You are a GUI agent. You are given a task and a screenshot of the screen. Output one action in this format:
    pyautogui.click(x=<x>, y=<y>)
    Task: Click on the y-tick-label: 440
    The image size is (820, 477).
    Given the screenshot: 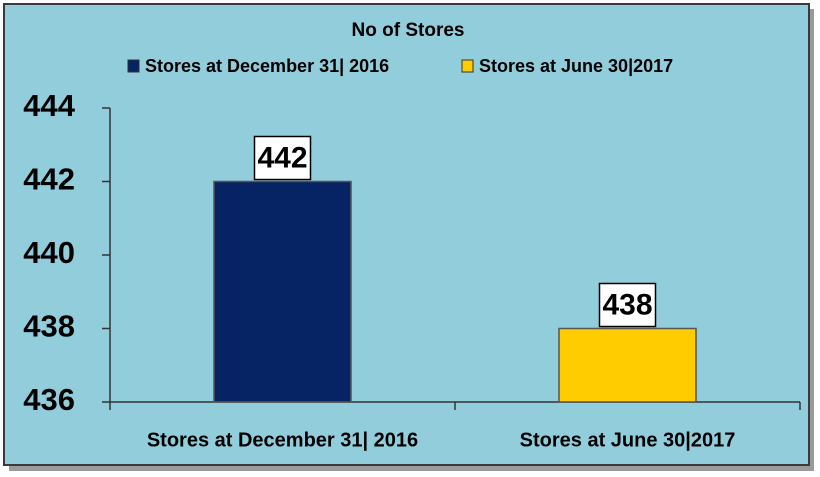 What is the action you would take?
    pyautogui.click(x=49, y=252)
    